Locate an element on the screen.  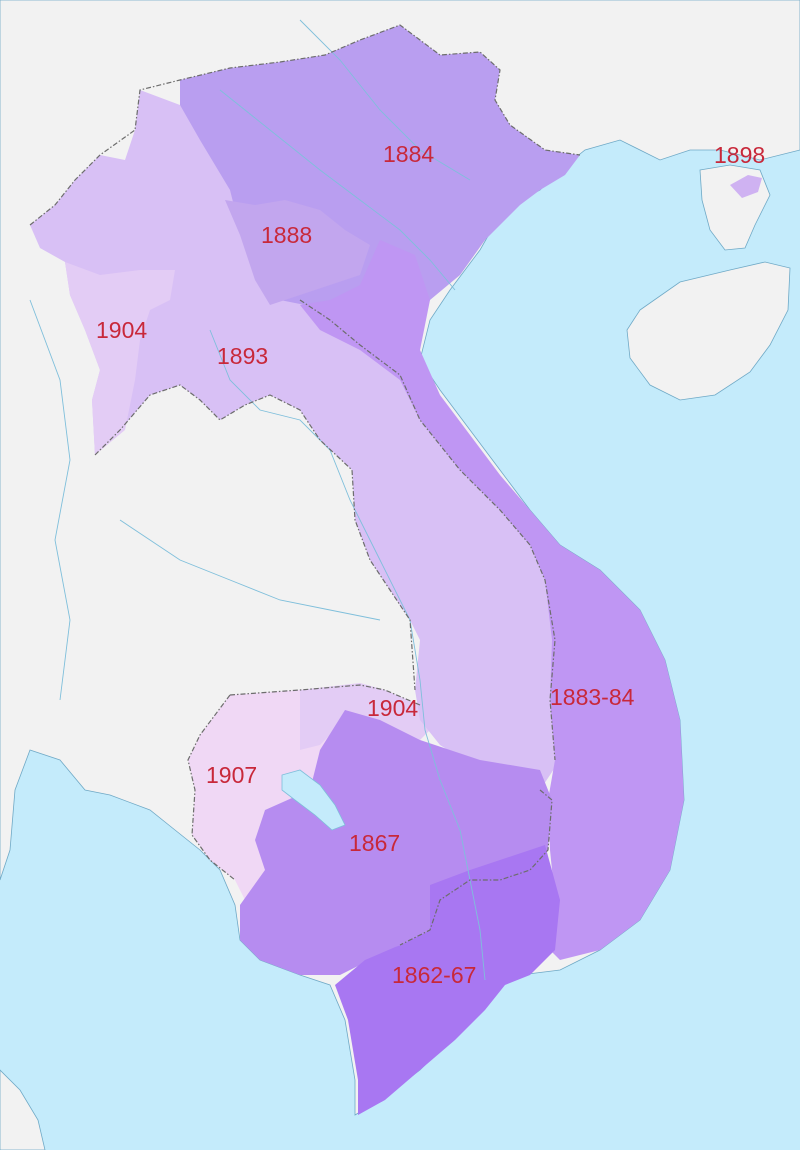
border-china is located at coordinates (305, 125).